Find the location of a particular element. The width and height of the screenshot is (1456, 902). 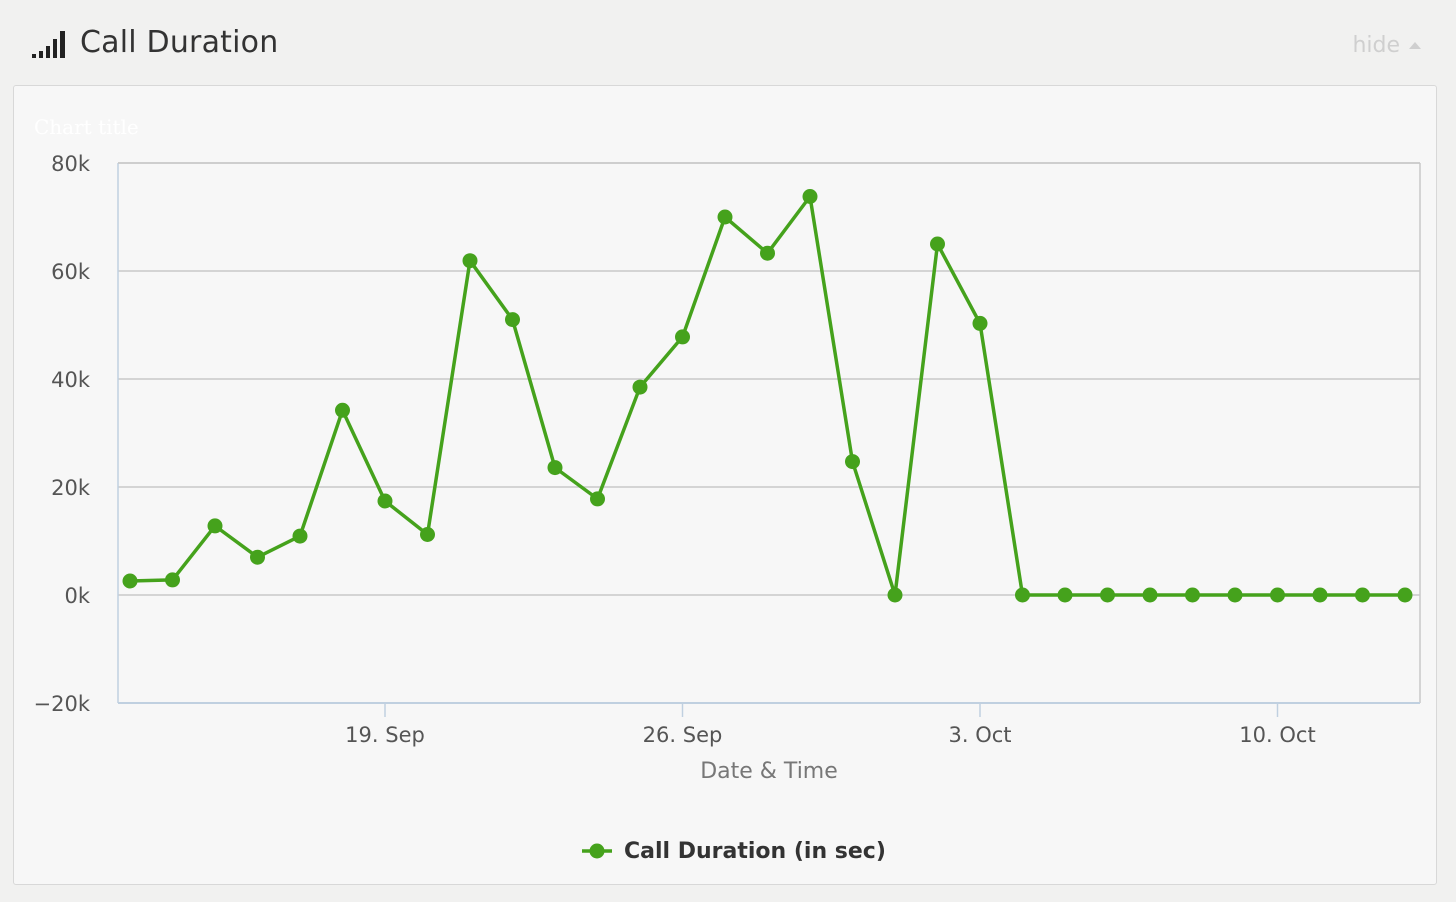

x-tick-label: 19. Sep is located at coordinates (385, 735).